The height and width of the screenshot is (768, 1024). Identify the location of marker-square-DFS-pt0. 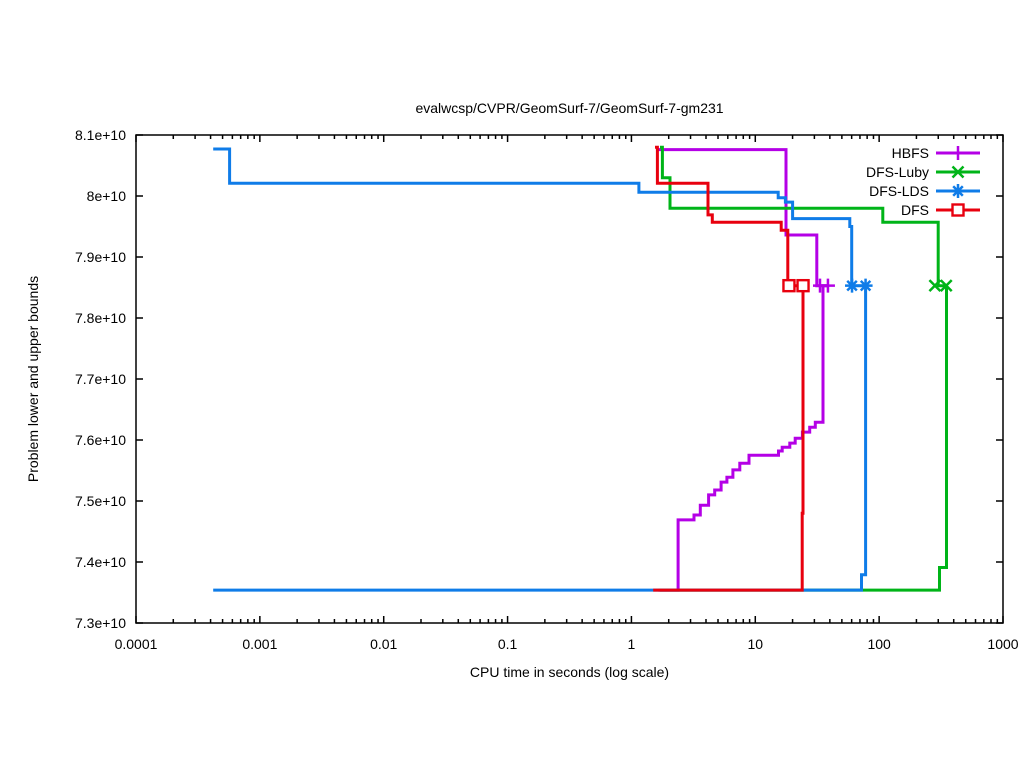
(789, 285).